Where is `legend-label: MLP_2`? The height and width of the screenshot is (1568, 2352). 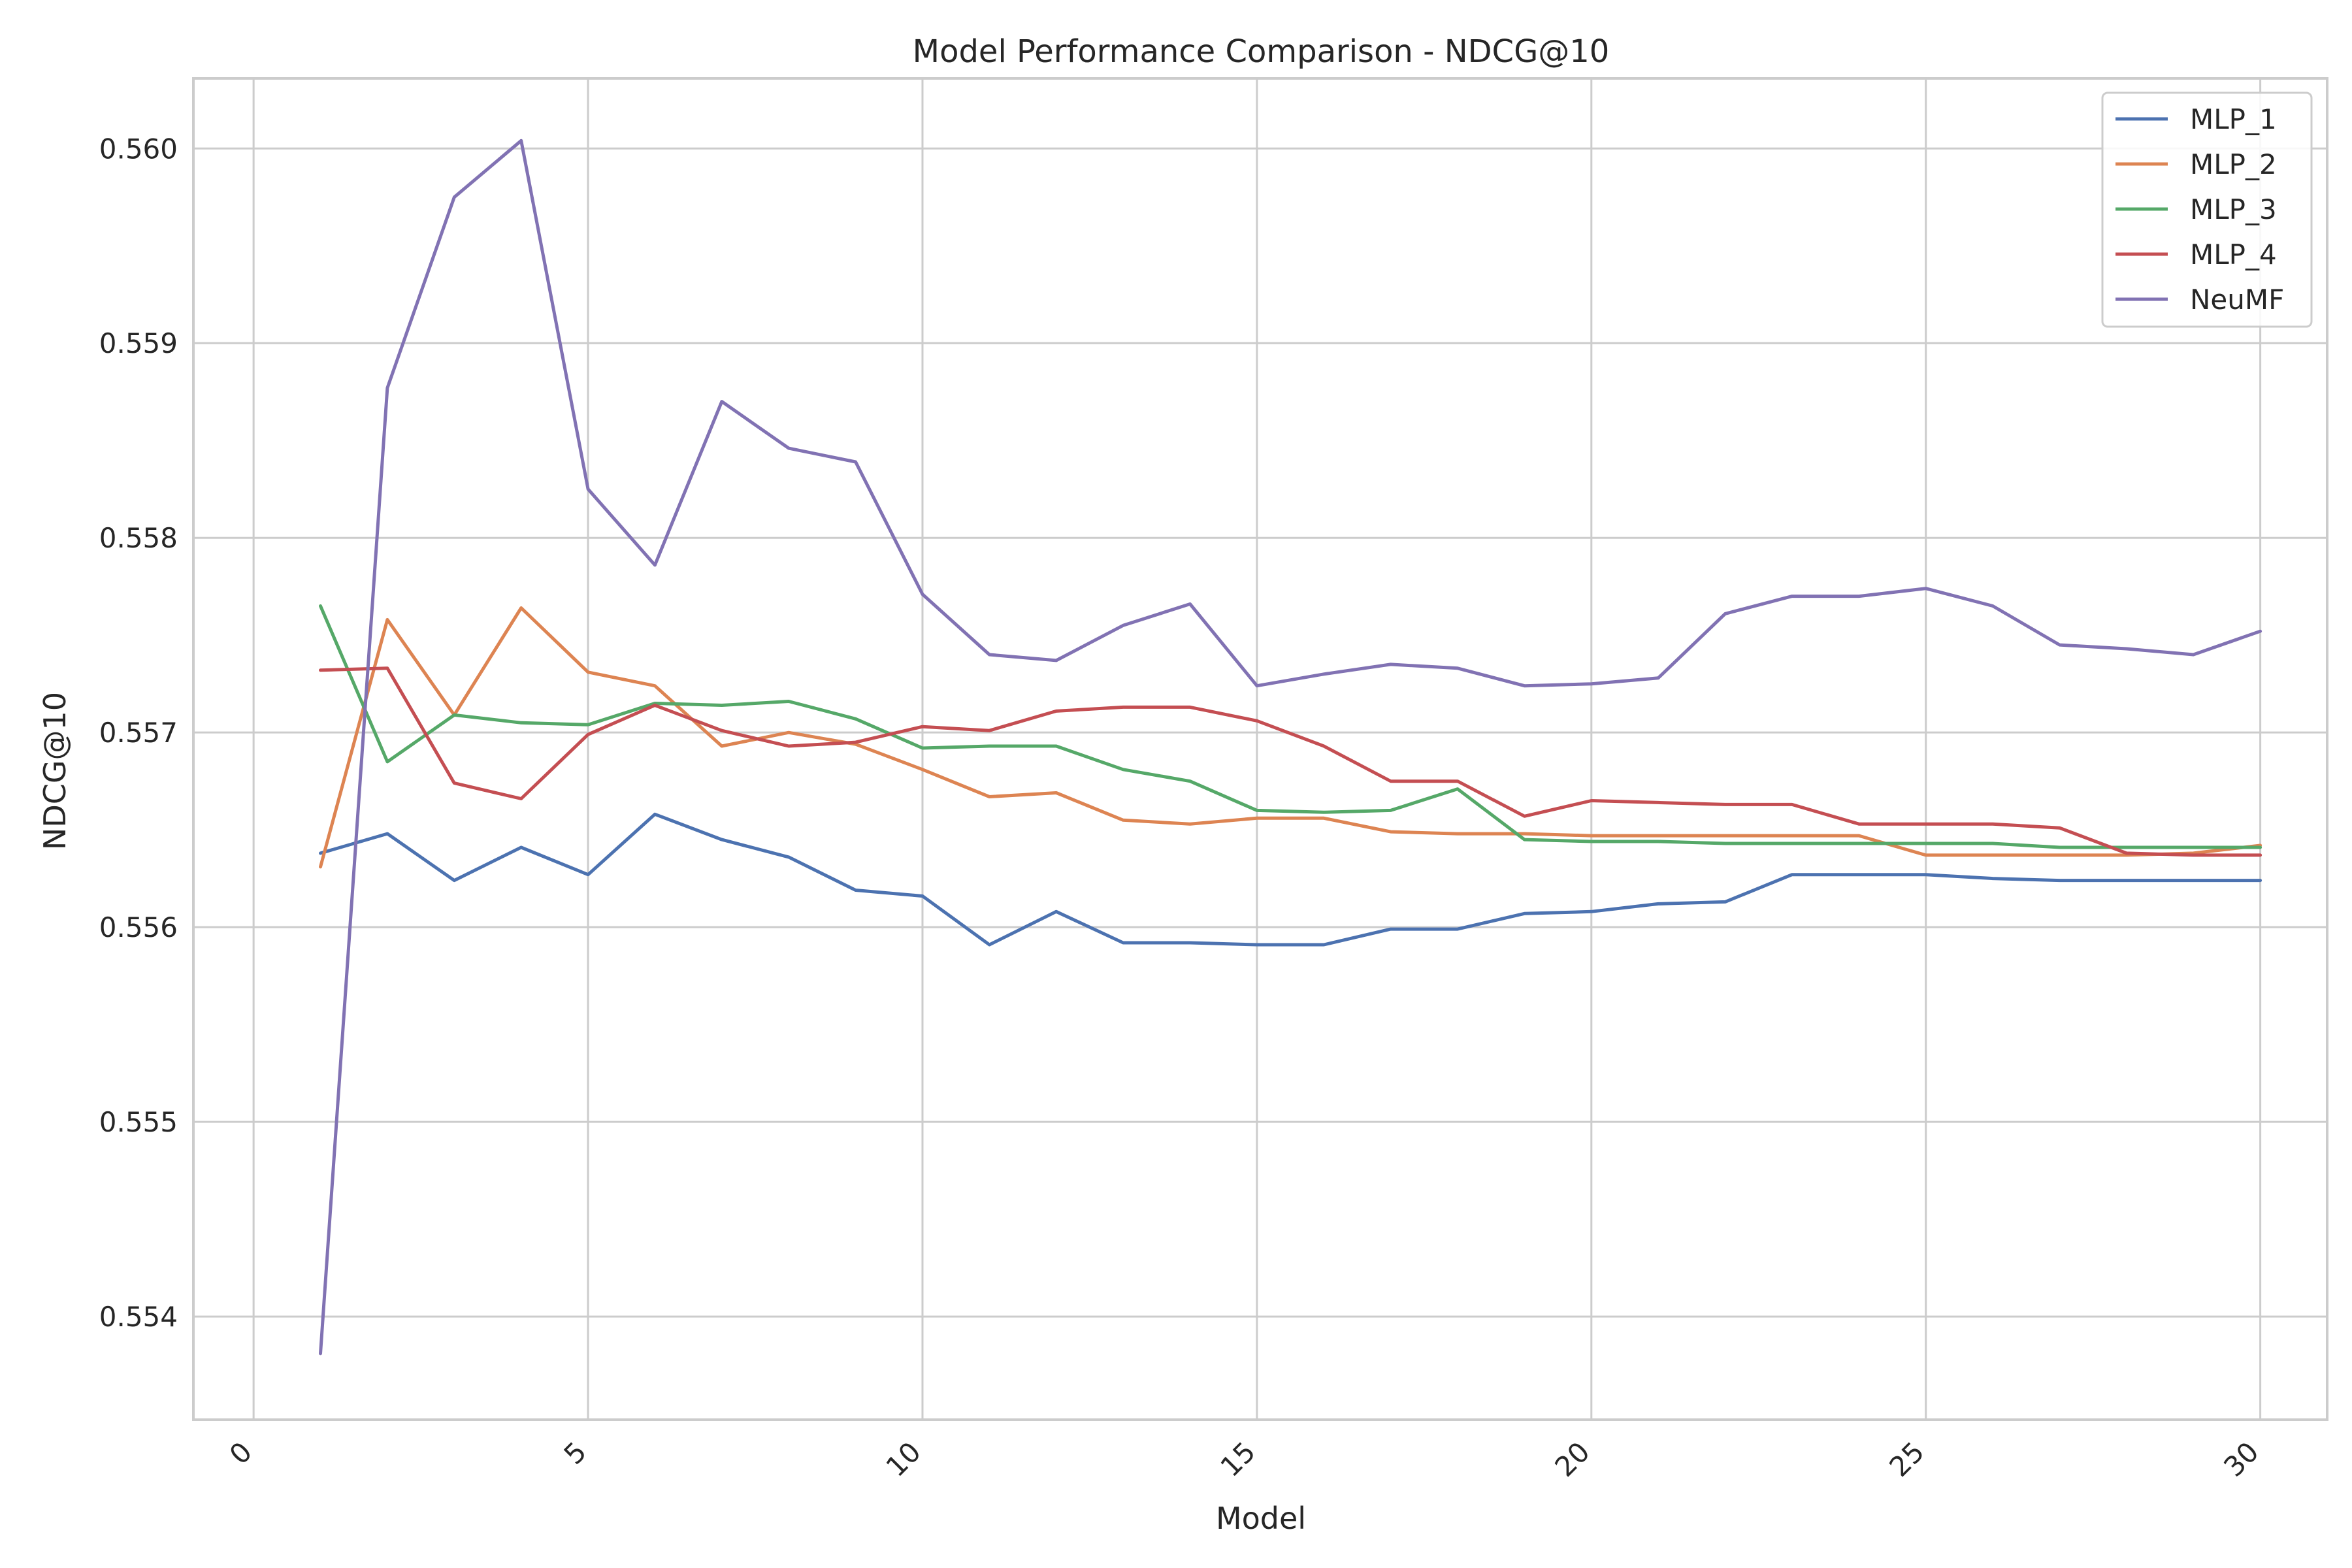 legend-label: MLP_2 is located at coordinates (2233, 164).